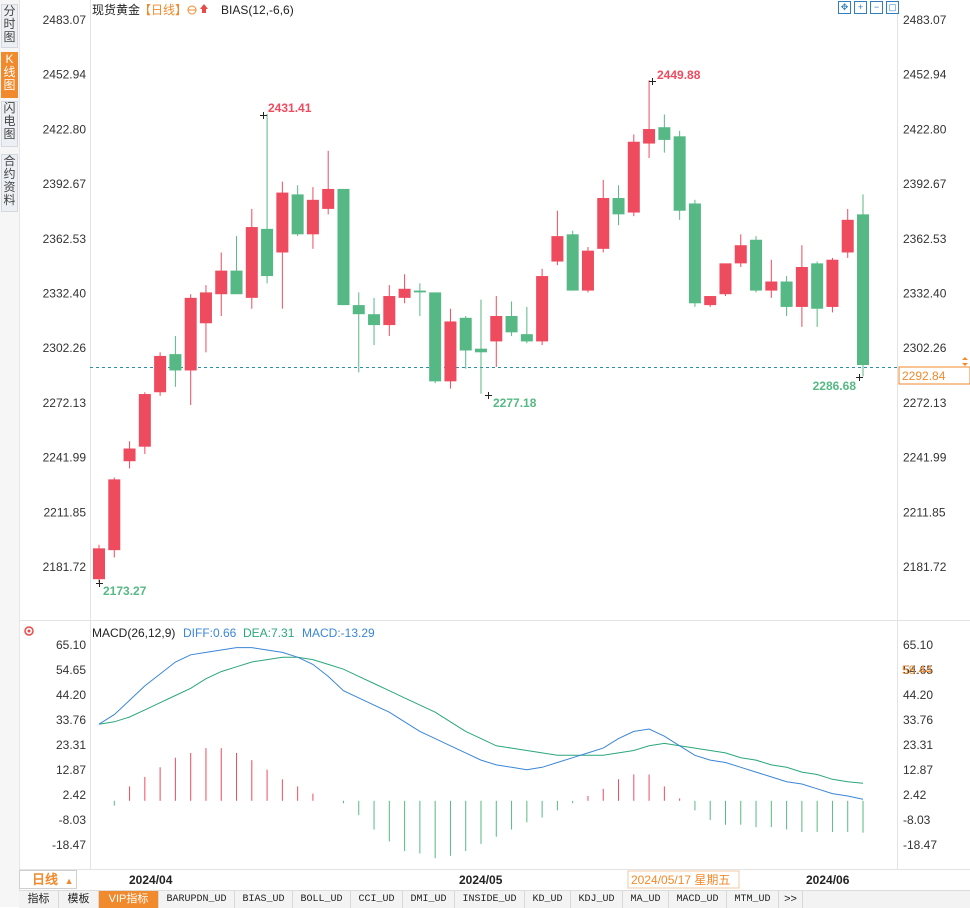 Image resolution: width=970 pixels, height=908 pixels. I want to click on indicator-tab-vip: VIP指标, so click(129, 899).